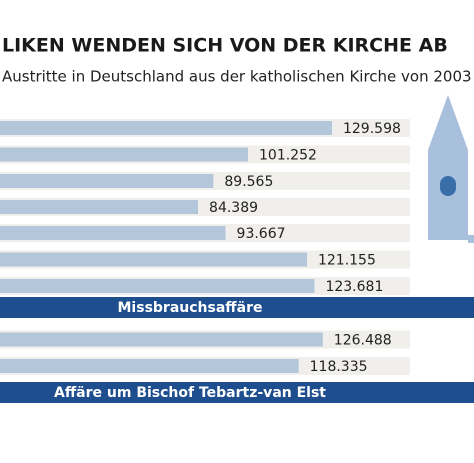  I want to click on value-label: 123.681, so click(354, 287).